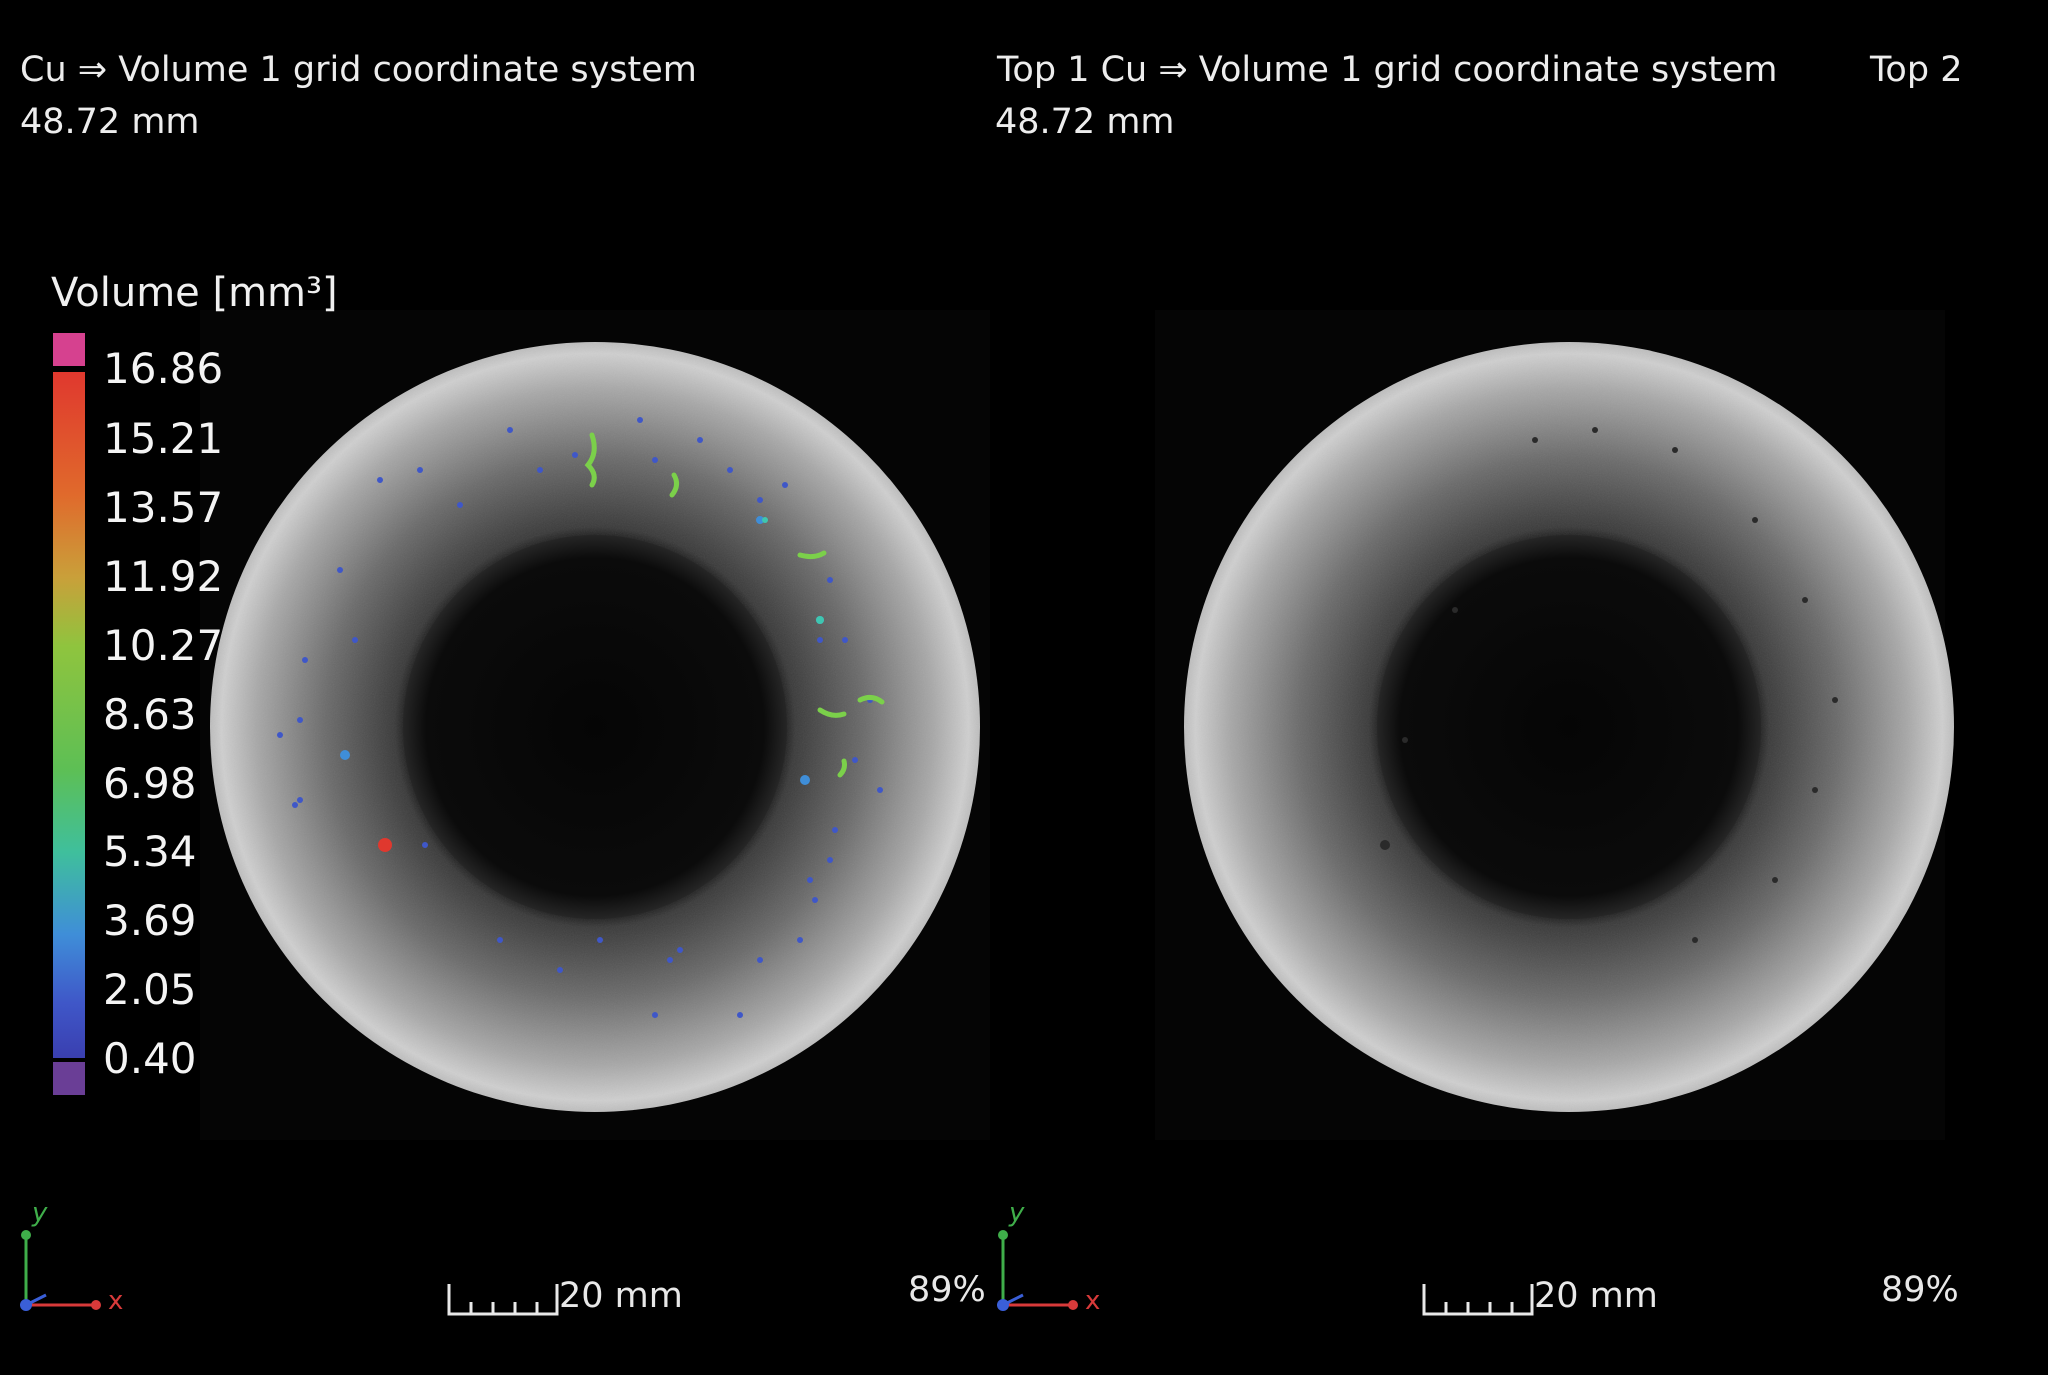 The width and height of the screenshot is (2048, 1375). What do you see at coordinates (1920, 1290) in the screenshot?
I see `right-zoom-level: 89%` at bounding box center [1920, 1290].